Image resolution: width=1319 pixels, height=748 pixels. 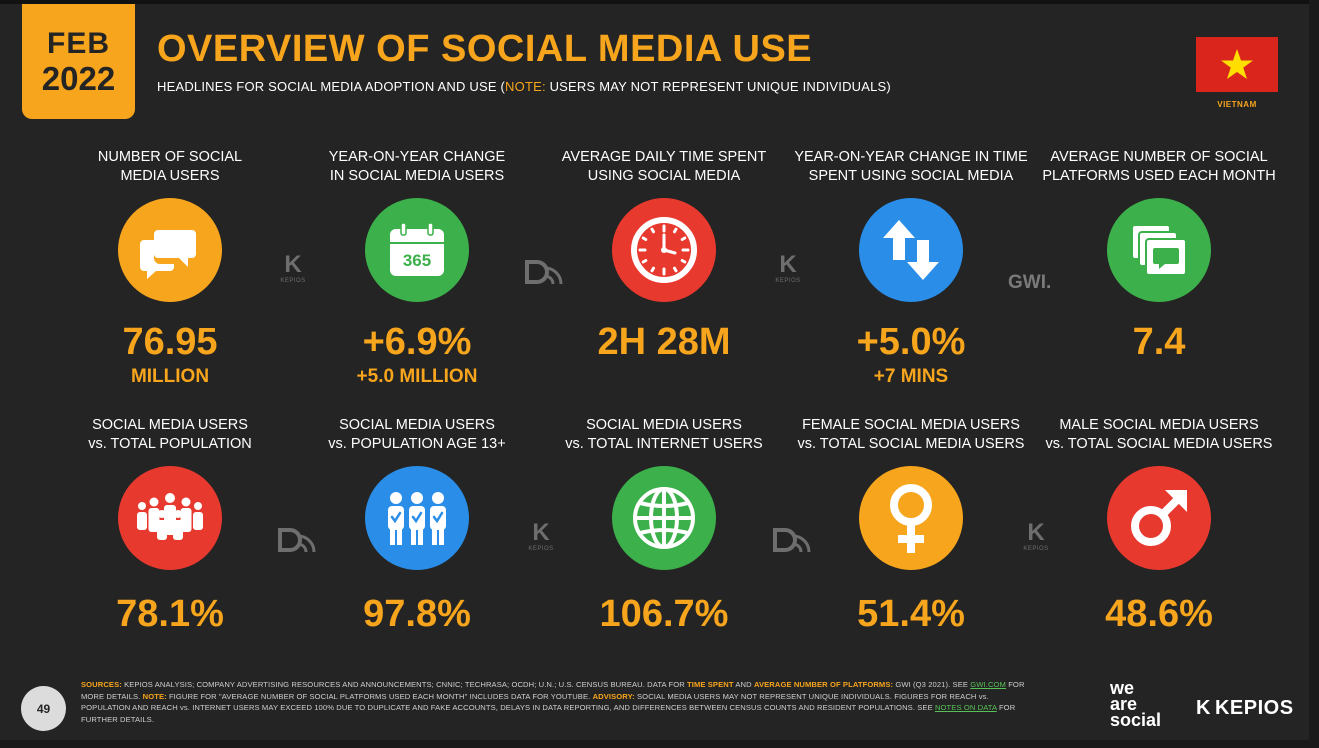 I want to click on stat-value: 2H 28M, so click(x=664, y=342).